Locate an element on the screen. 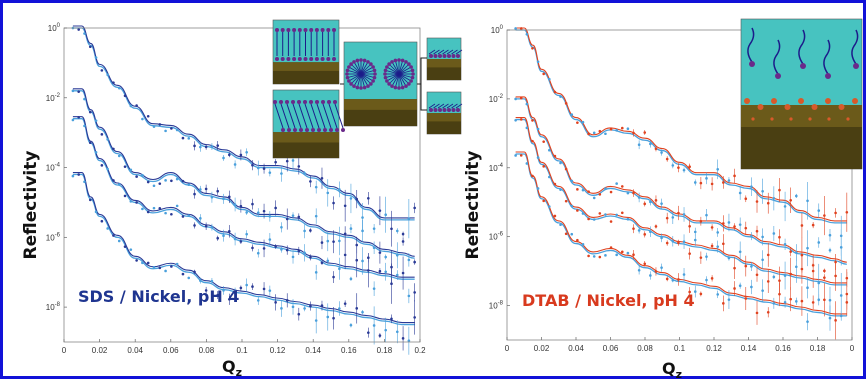 The width and height of the screenshot is (866, 379). chart-sds-schematic-inset is located at coordinates (367, 89).